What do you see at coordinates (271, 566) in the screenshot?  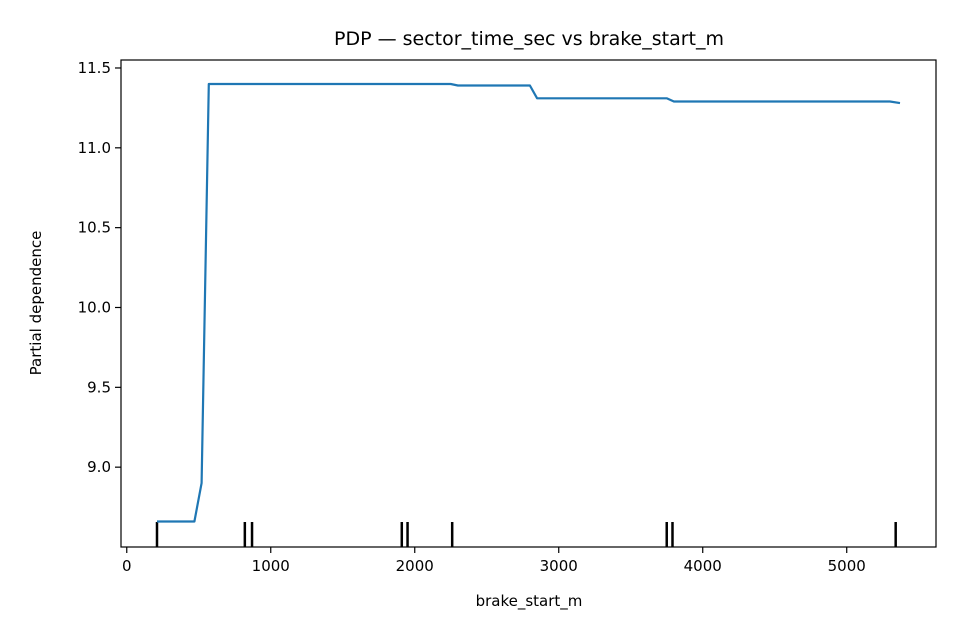 I see `x-tick-label: 1000` at bounding box center [271, 566].